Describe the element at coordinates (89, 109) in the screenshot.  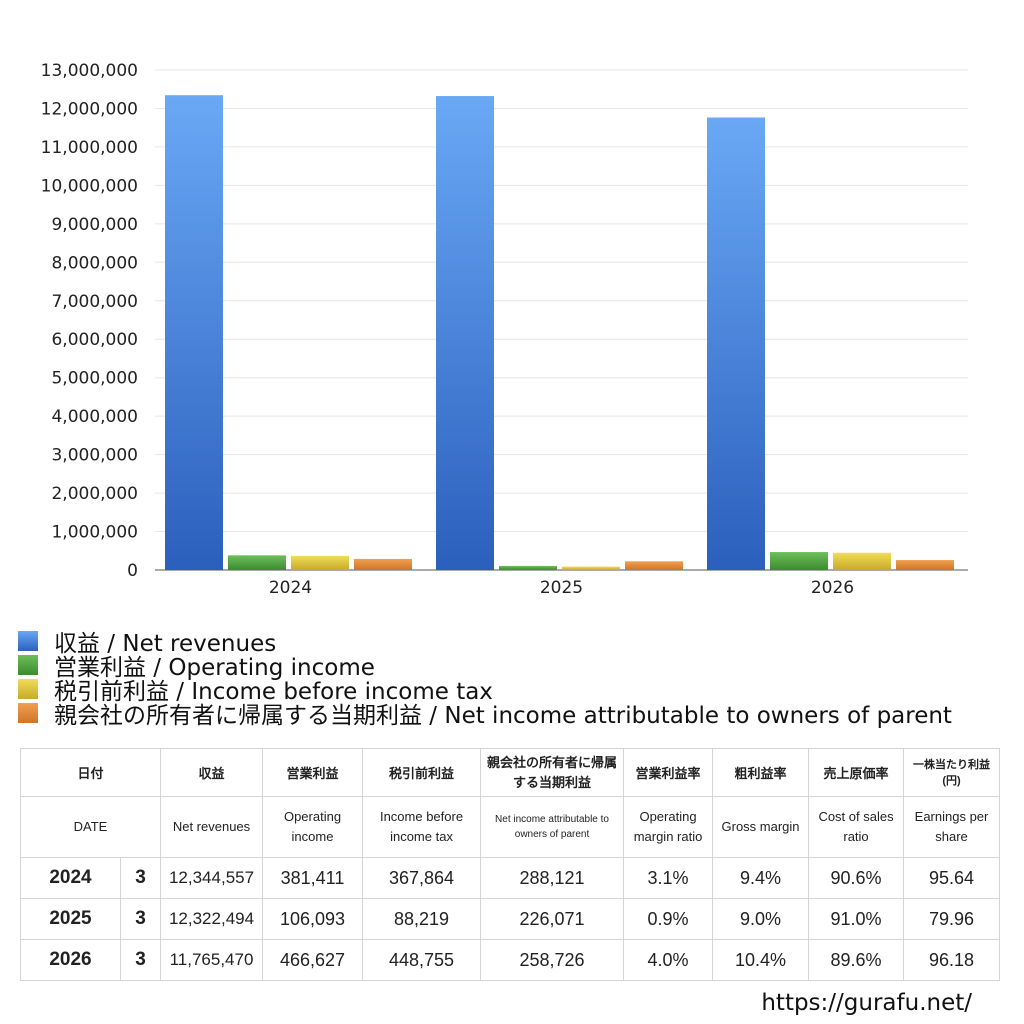
I see `y-tick-label: 12,000,000` at that location.